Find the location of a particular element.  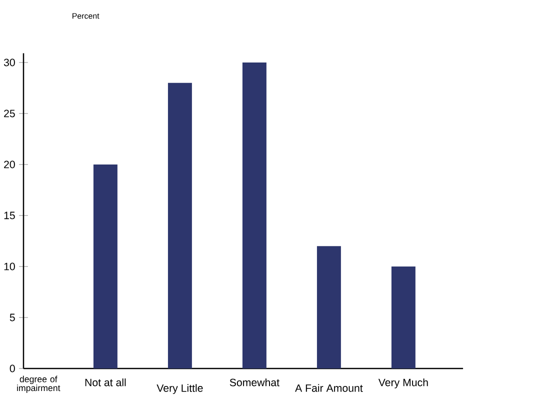

x-tick-label: Very Much is located at coordinates (403, 383).